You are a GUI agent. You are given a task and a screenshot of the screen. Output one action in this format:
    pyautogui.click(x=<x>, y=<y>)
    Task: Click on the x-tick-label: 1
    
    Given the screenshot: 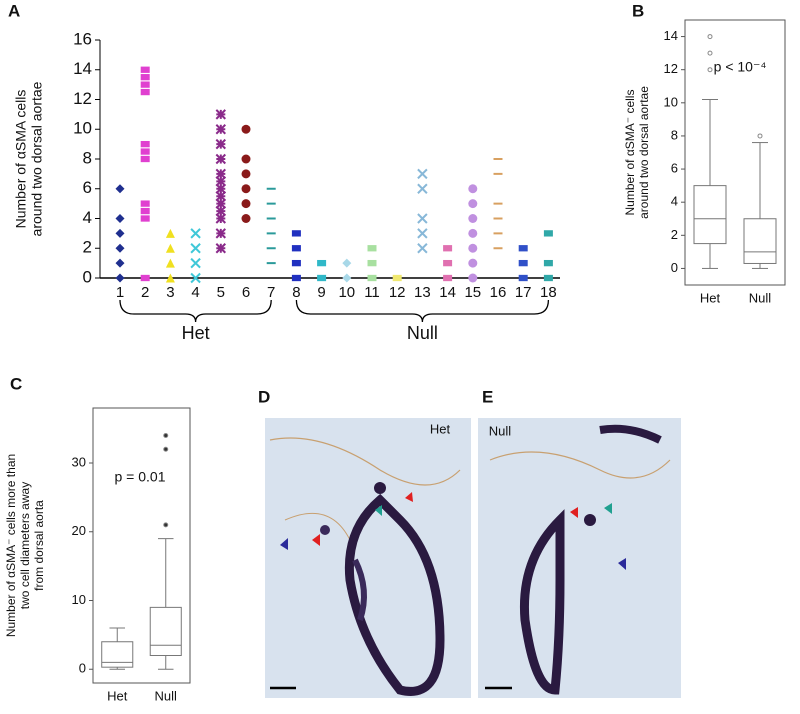 What is the action you would take?
    pyautogui.click(x=120, y=292)
    